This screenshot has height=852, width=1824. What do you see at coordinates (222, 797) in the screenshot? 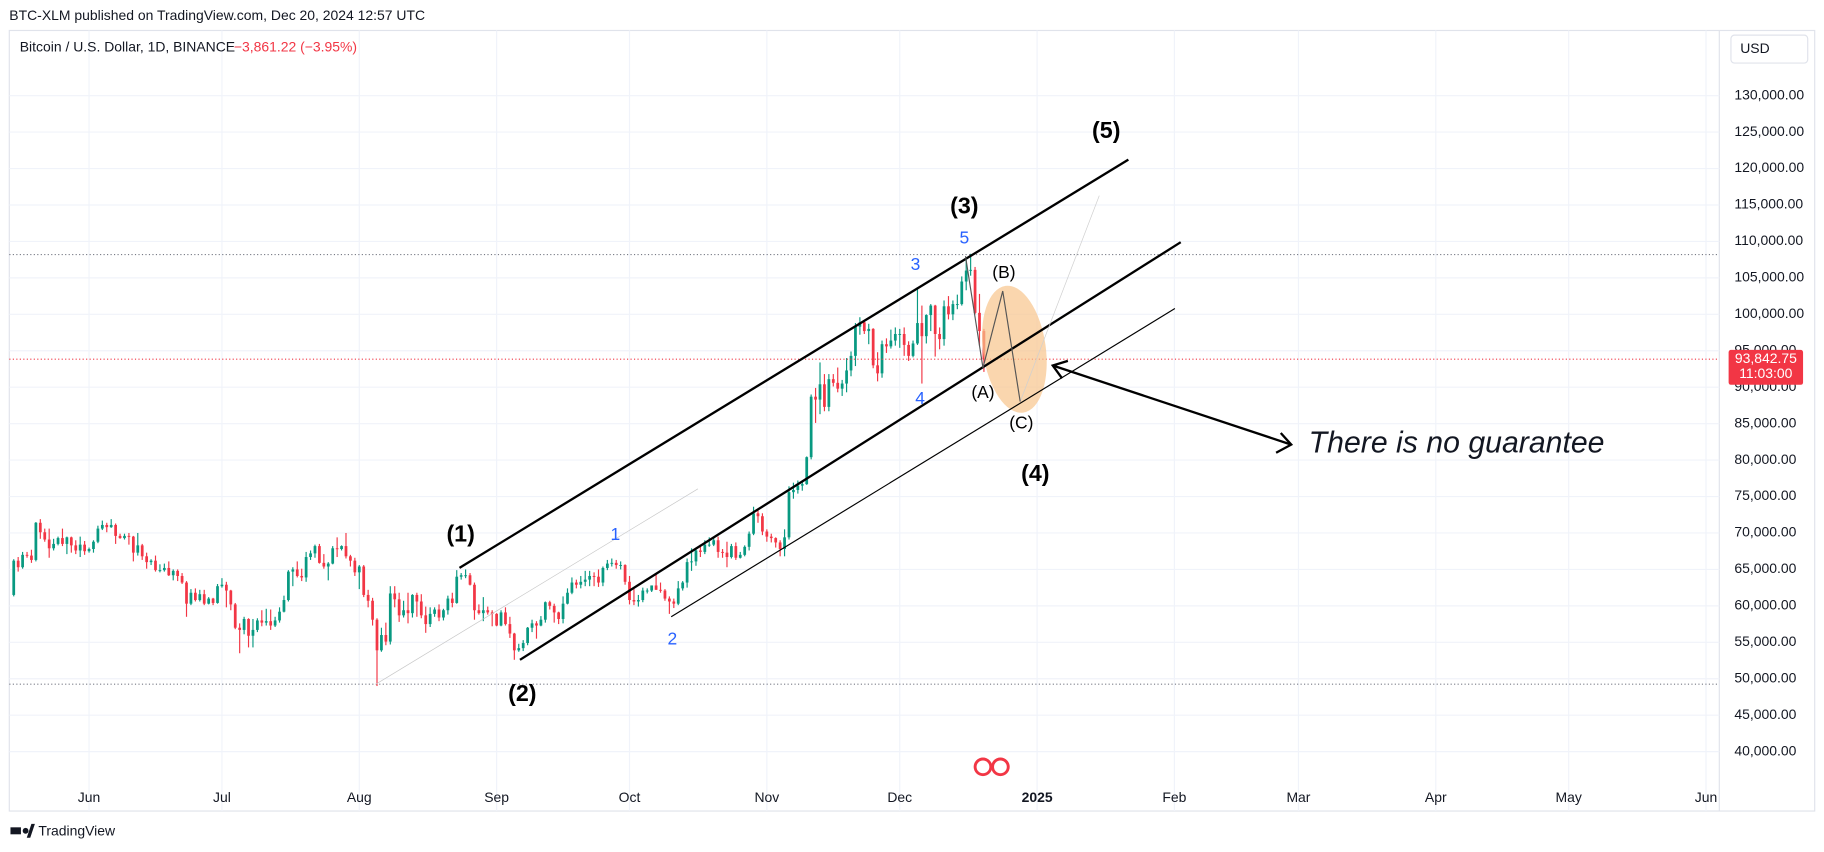
I see `x-tick-label: Jul` at bounding box center [222, 797].